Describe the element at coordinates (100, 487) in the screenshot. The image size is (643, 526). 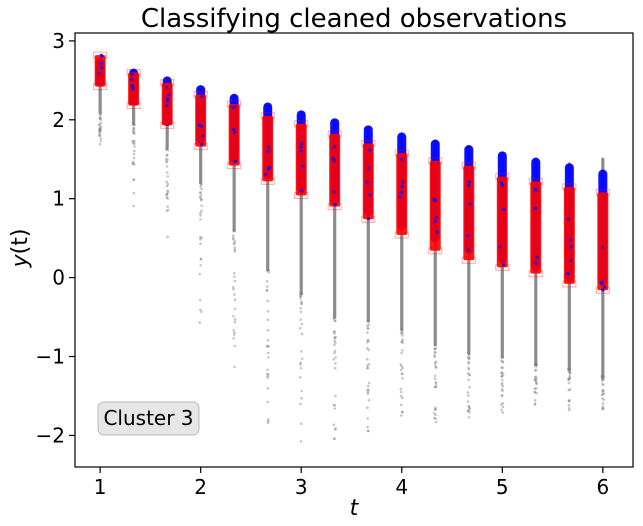
I see `x-tick-label: 1` at that location.